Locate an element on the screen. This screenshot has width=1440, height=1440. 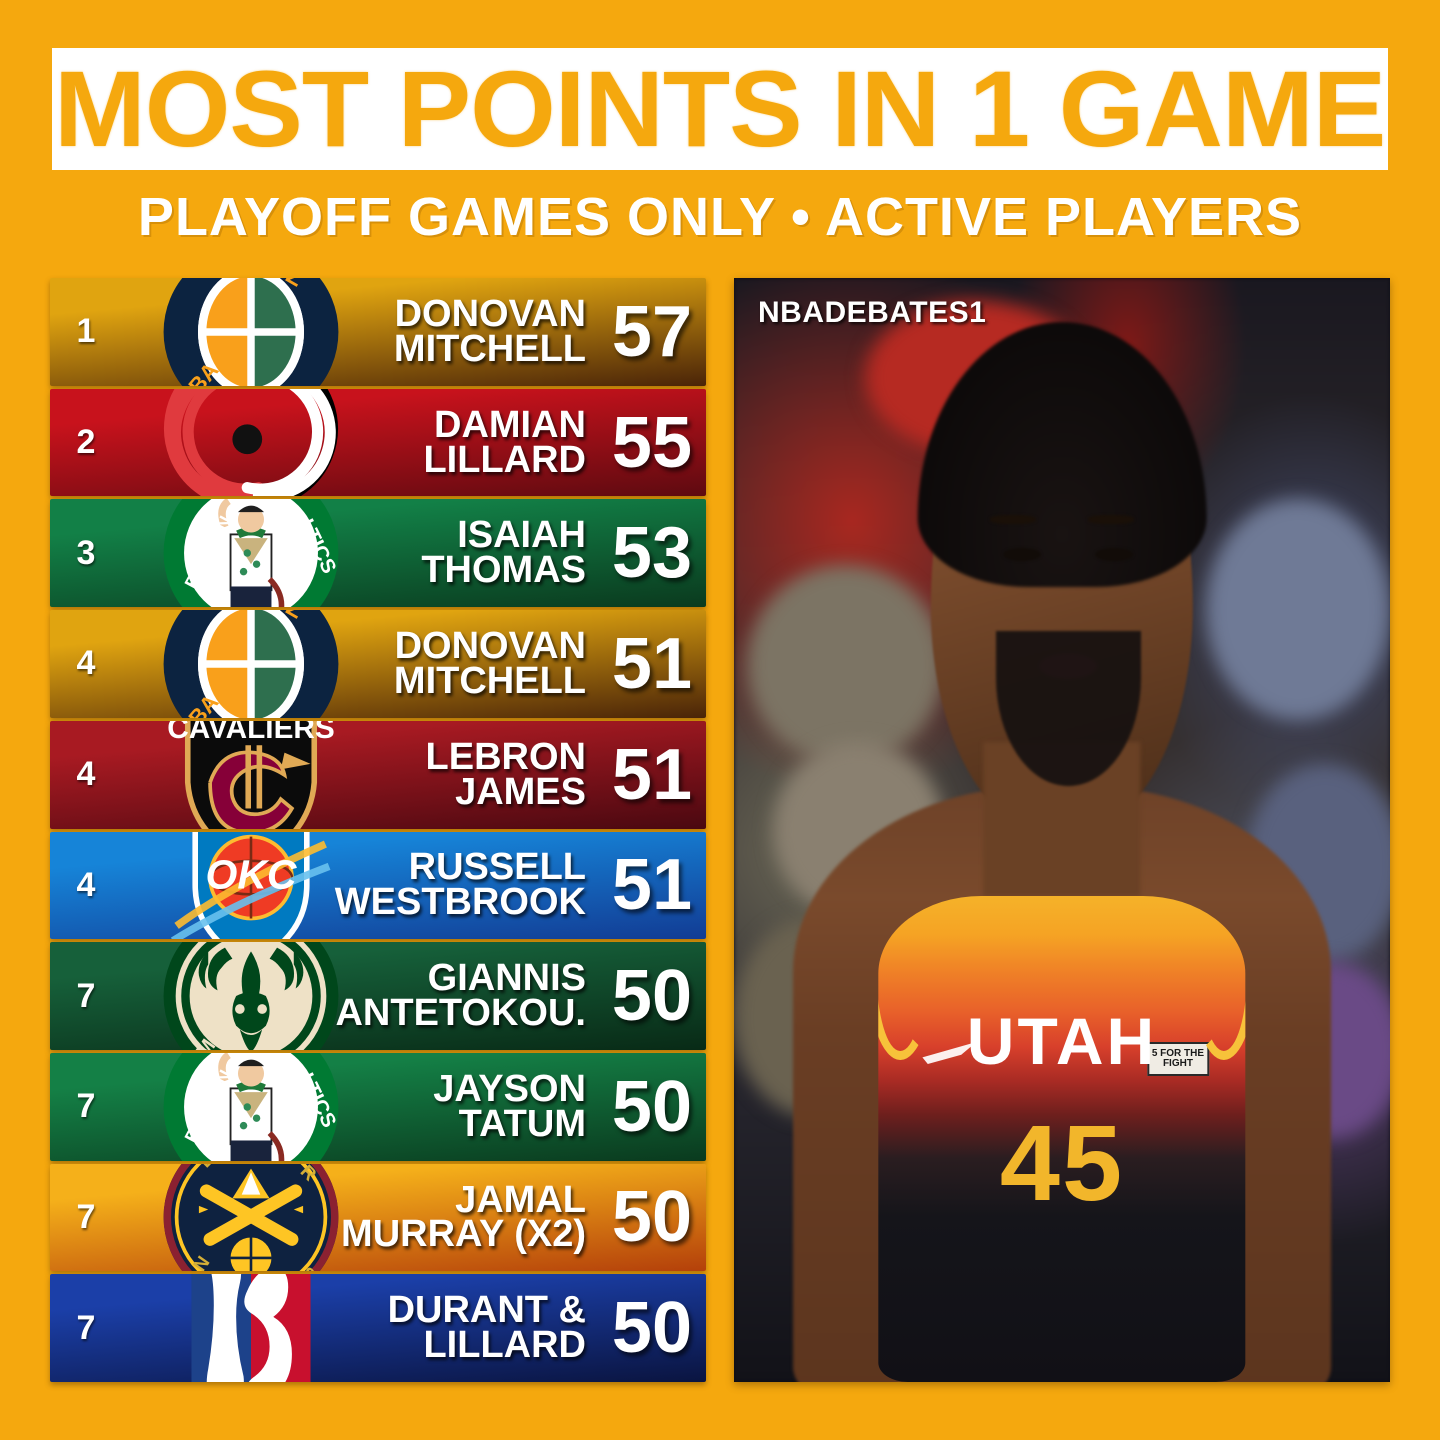
points-value: 57 is located at coordinates (651, 331).